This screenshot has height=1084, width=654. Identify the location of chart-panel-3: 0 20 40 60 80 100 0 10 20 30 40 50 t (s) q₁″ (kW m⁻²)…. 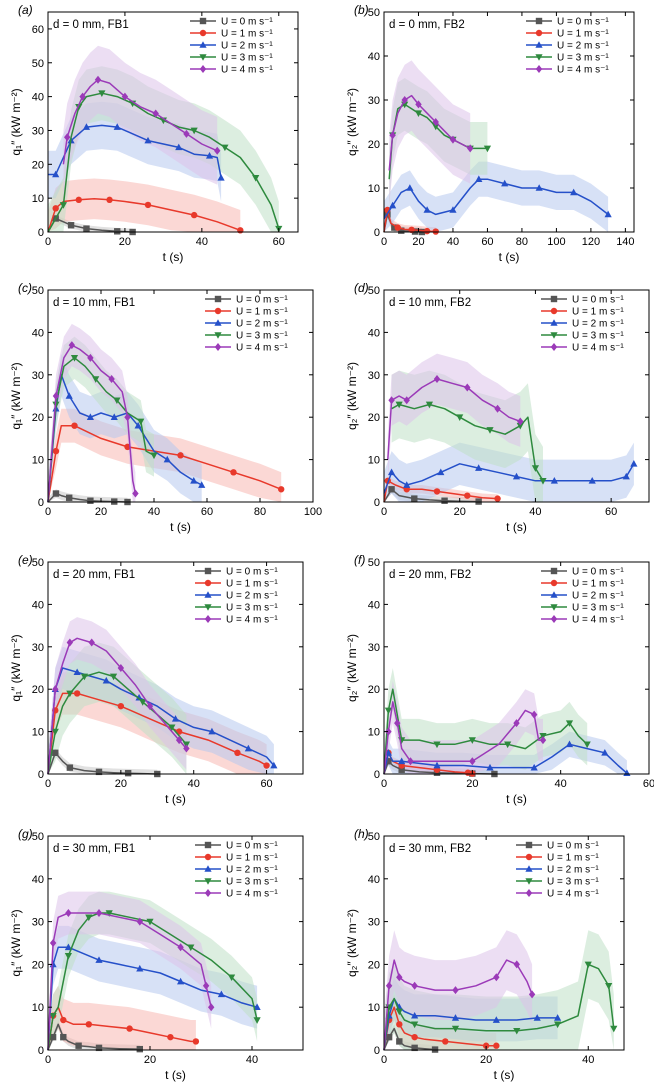
(165, 407).